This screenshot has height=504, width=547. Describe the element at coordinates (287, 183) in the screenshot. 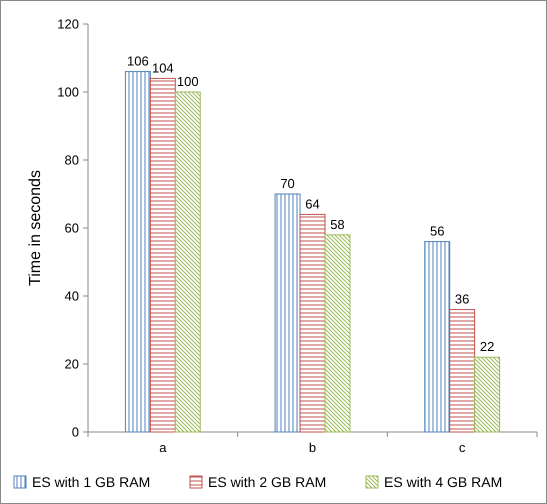

I see `data-label: 70` at that location.